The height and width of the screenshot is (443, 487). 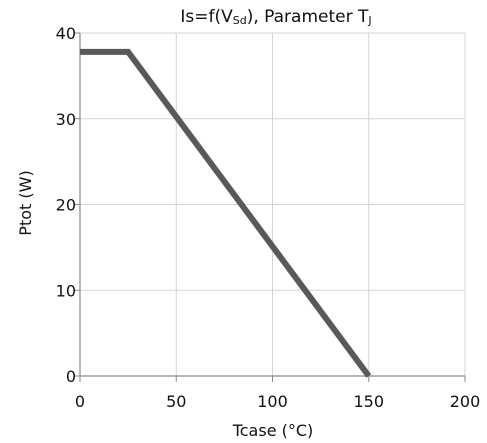 I want to click on title-part: J, so click(x=369, y=20).